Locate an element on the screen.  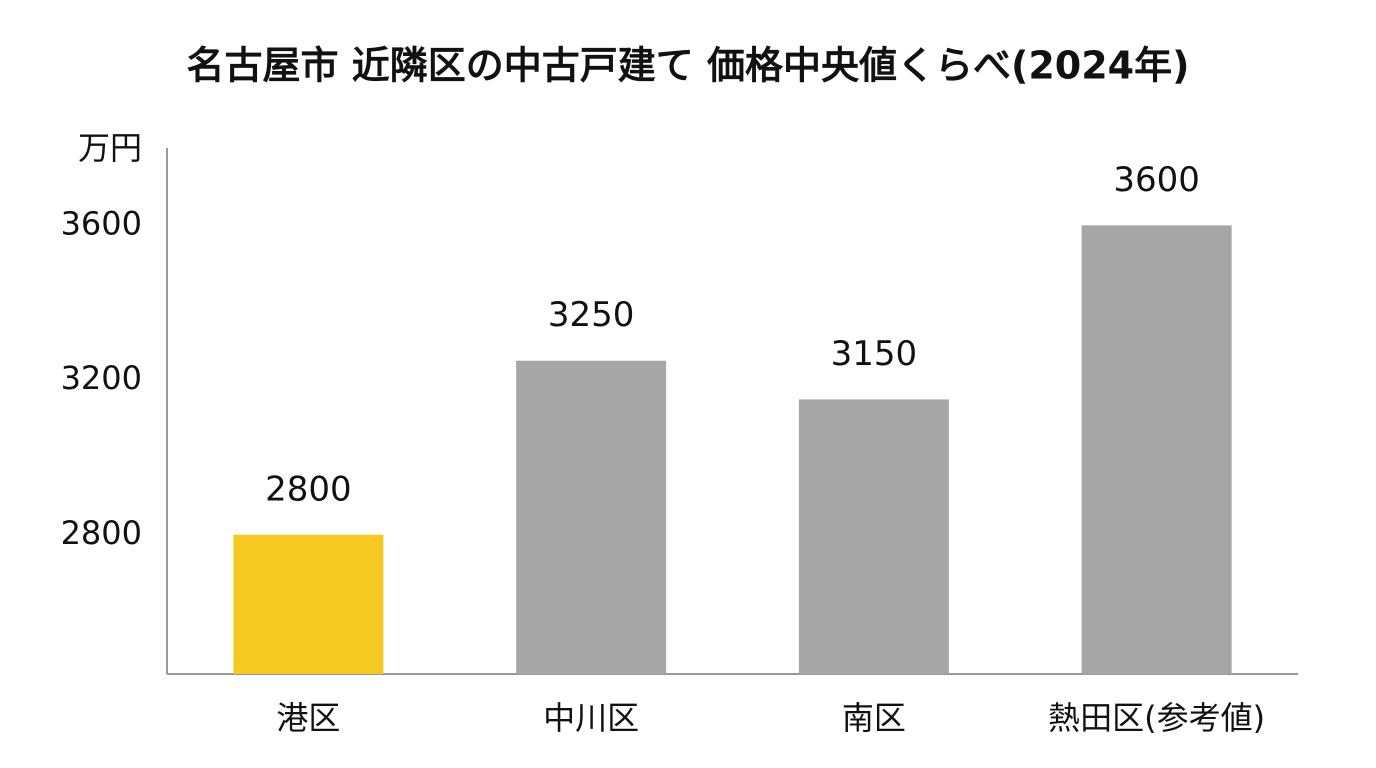
x-tick-label: 南区 is located at coordinates (874, 718).